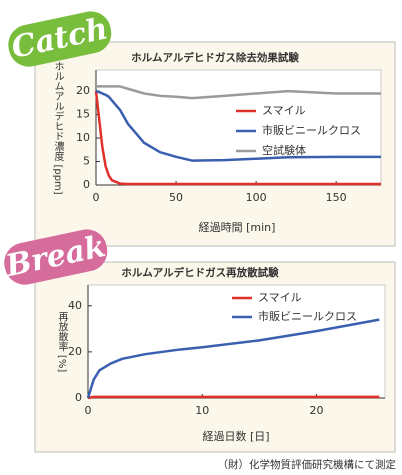  What do you see at coordinates (237, 227) in the screenshot?
I see `x-axis-label: 経過時間 [min]` at bounding box center [237, 227].